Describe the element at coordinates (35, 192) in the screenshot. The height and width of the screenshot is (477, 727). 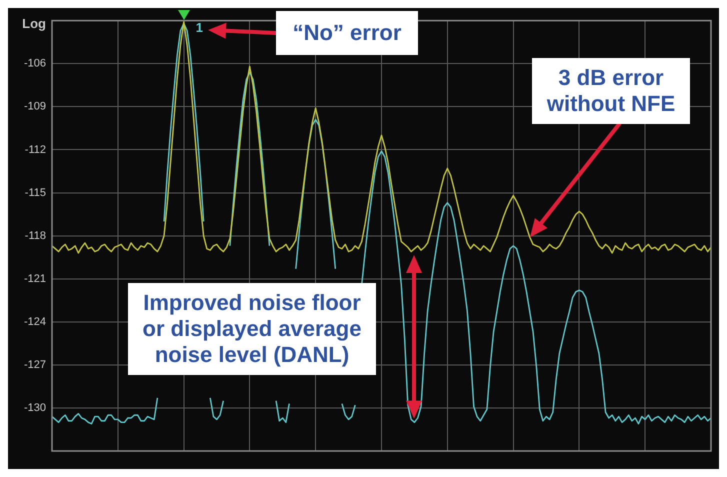
I see `y-tick-label: -115` at that location.